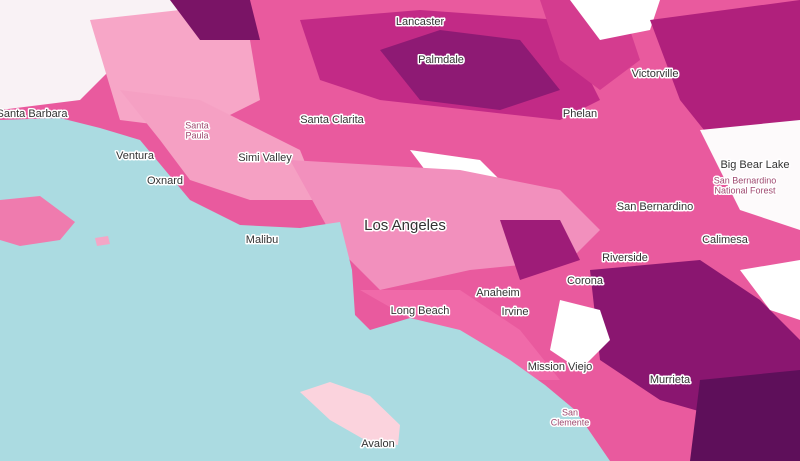 The image size is (800, 461). Describe the element at coordinates (165, 181) in the screenshot. I see `place-label: Oxnard` at that location.